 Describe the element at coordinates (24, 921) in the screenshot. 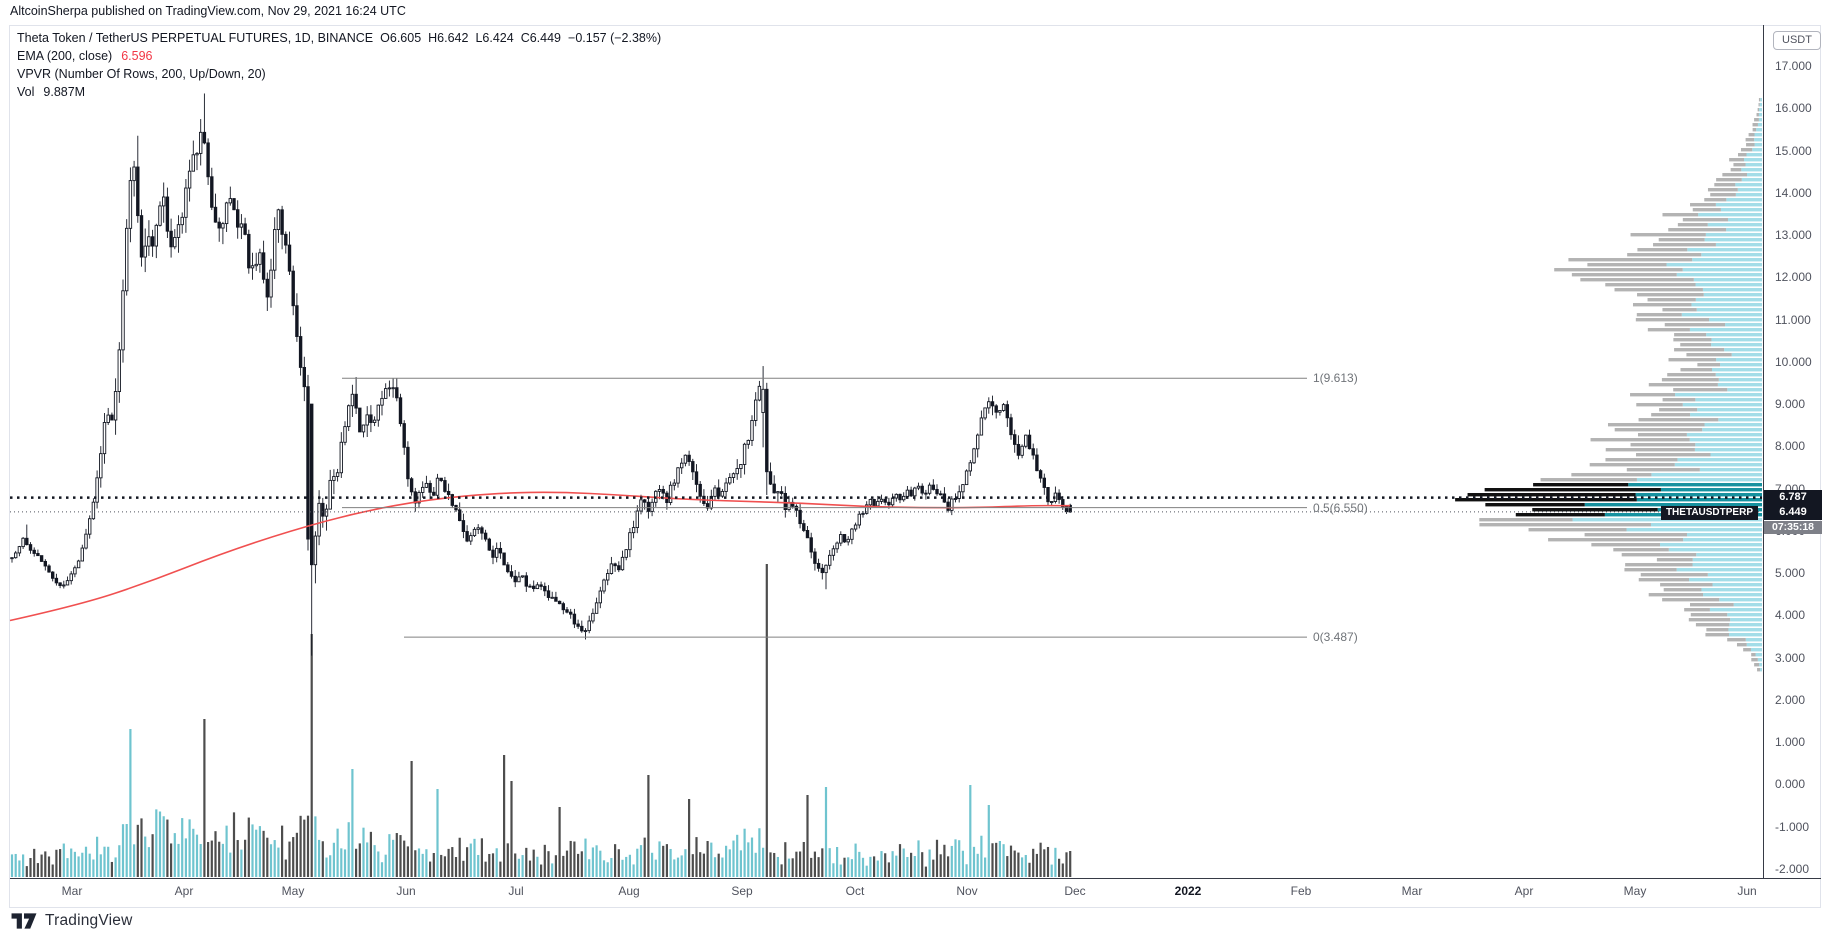

I see `tradingview-logo-icon` at that location.